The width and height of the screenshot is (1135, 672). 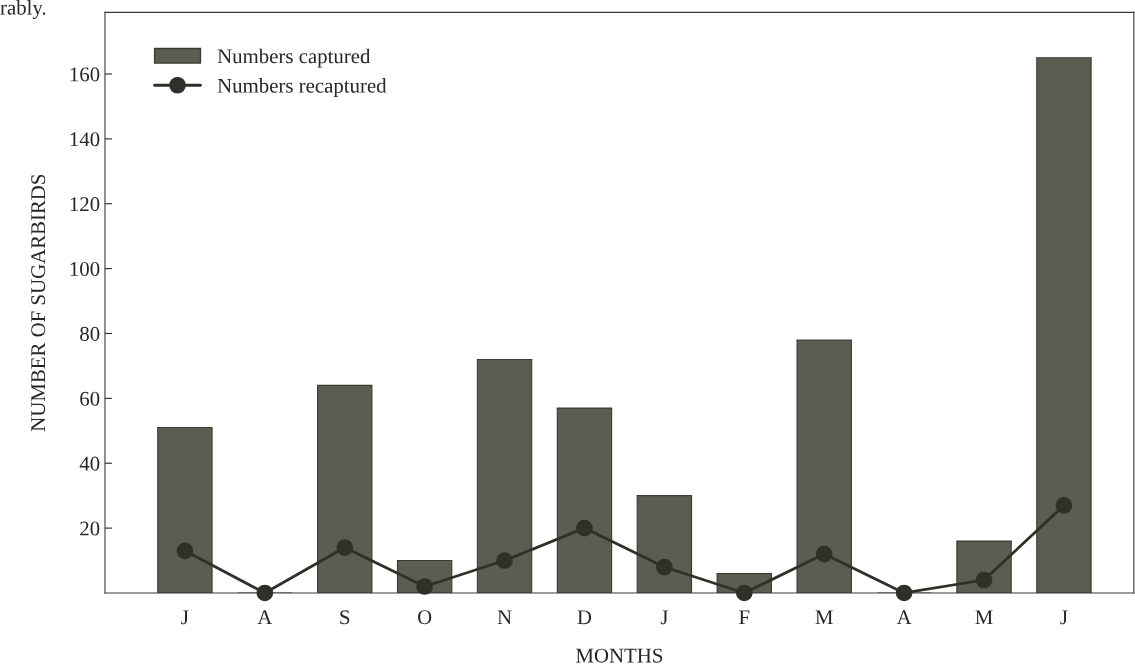 What do you see at coordinates (85, 139) in the screenshot?
I see `y-tick-label: 140` at bounding box center [85, 139].